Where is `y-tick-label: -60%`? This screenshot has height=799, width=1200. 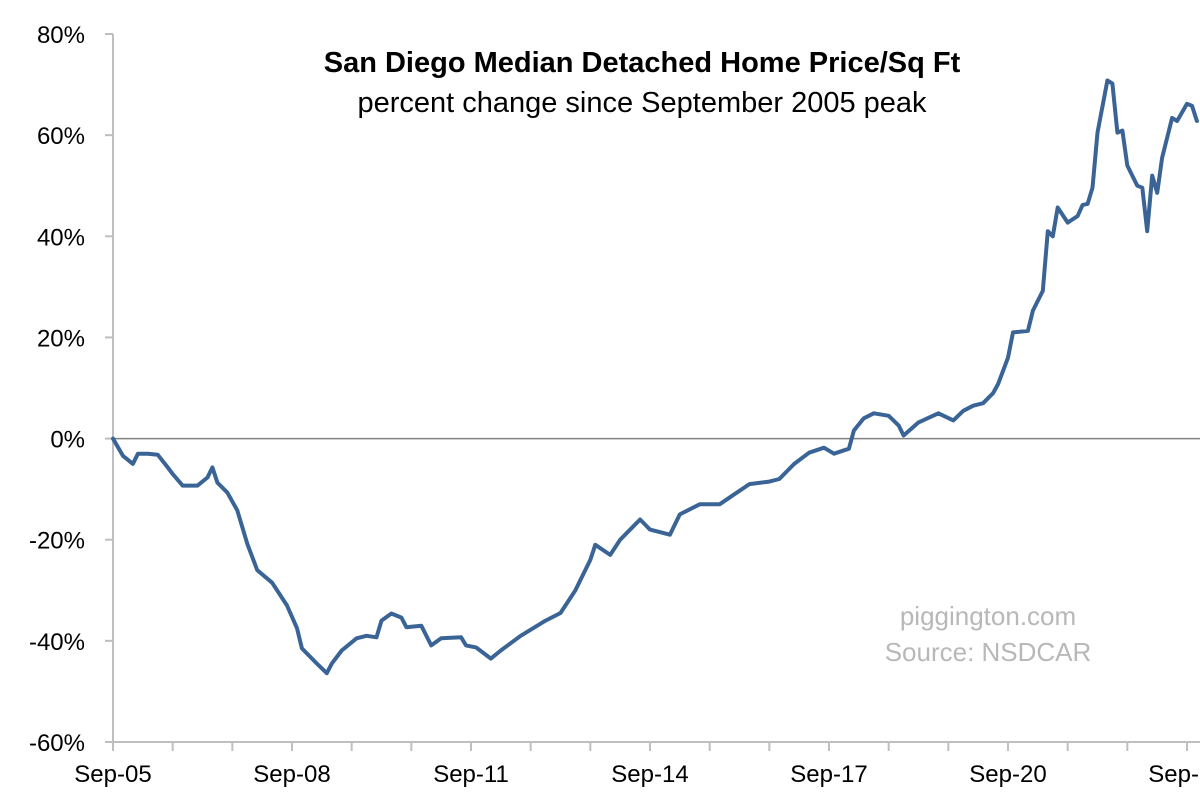 y-tick-label: -60% is located at coordinates (57, 743).